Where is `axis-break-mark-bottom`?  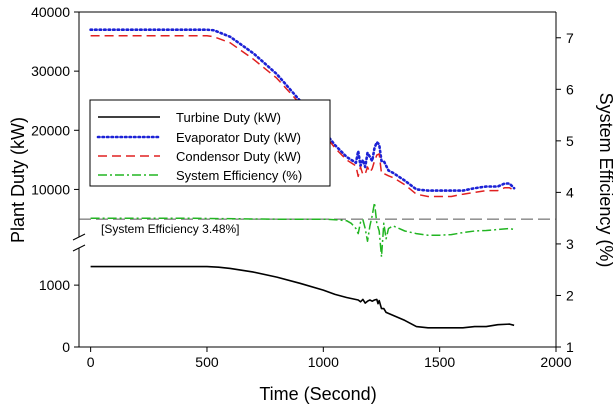 axis-break-mark-bottom is located at coordinates (79, 248).